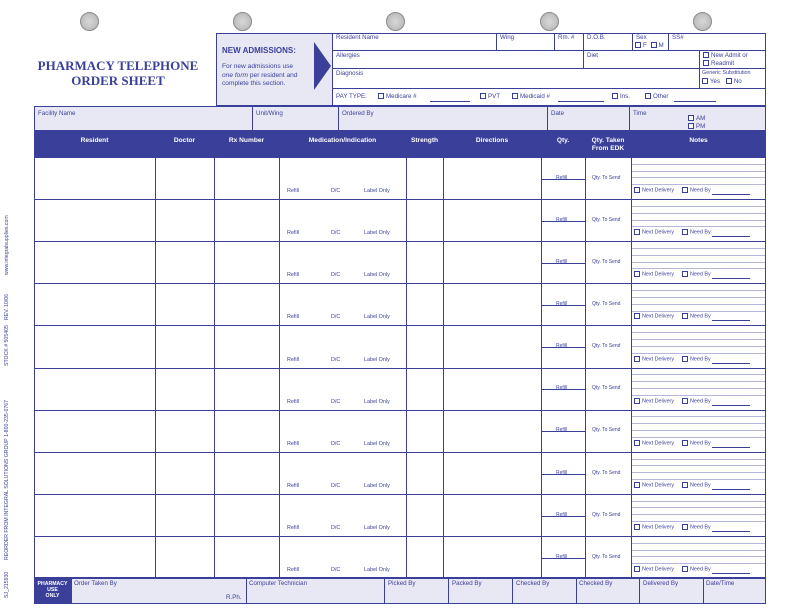 The width and height of the screenshot is (792, 612). Describe the element at coordinates (507, 37) in the screenshot. I see `wing-field: Wing` at that location.